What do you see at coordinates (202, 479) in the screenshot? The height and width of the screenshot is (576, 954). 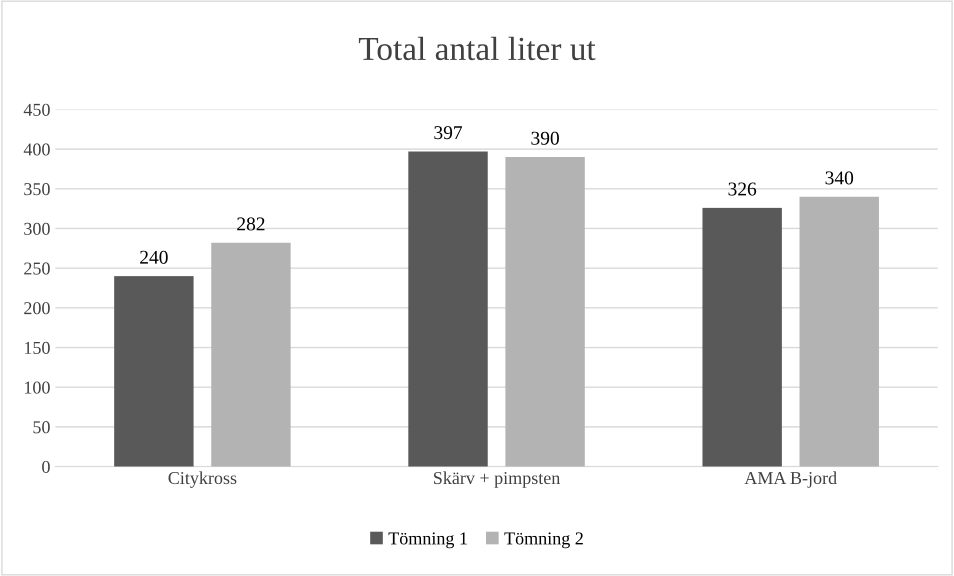 I see `x-tick-label: Citykross` at bounding box center [202, 479].